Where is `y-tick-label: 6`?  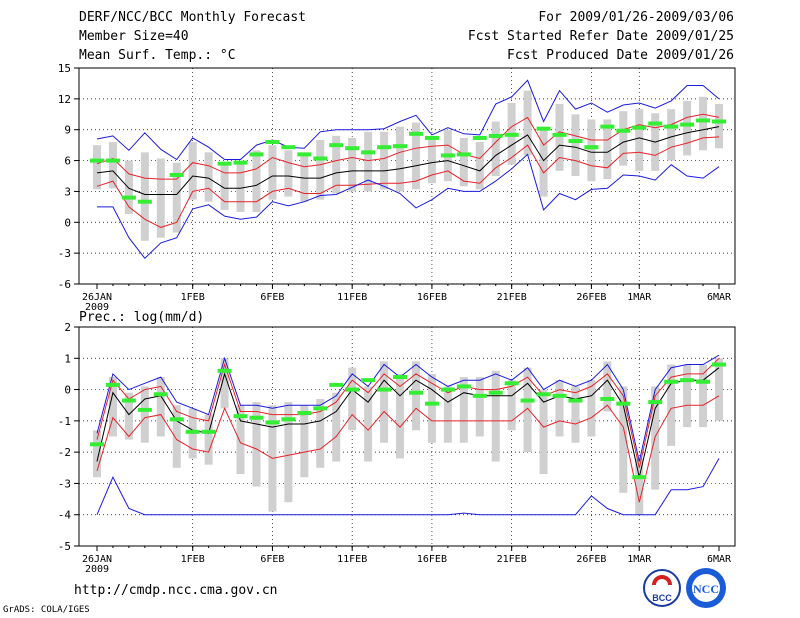 y-tick-label: 6 is located at coordinates (67, 161).